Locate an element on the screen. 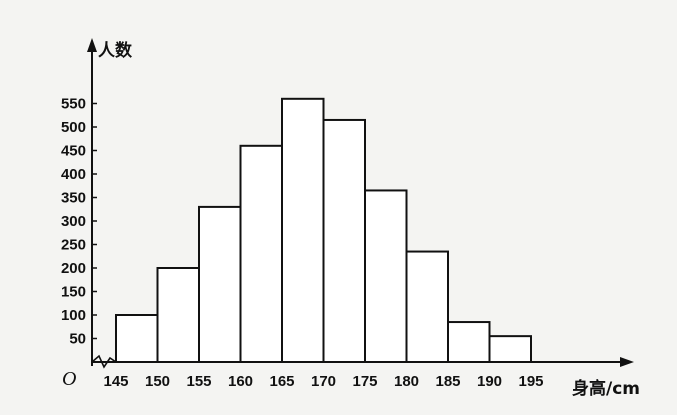  x-axis-arrow is located at coordinates (627, 362).